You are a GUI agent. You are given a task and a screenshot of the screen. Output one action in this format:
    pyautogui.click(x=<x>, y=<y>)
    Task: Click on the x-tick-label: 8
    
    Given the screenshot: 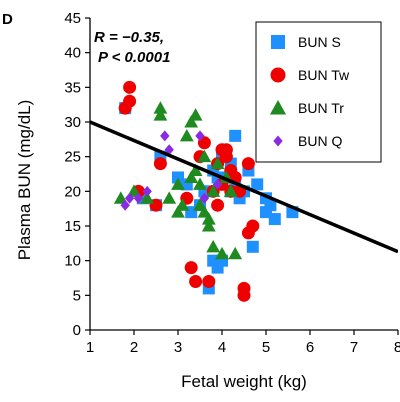 What is the action you would take?
    pyautogui.click(x=397, y=347)
    